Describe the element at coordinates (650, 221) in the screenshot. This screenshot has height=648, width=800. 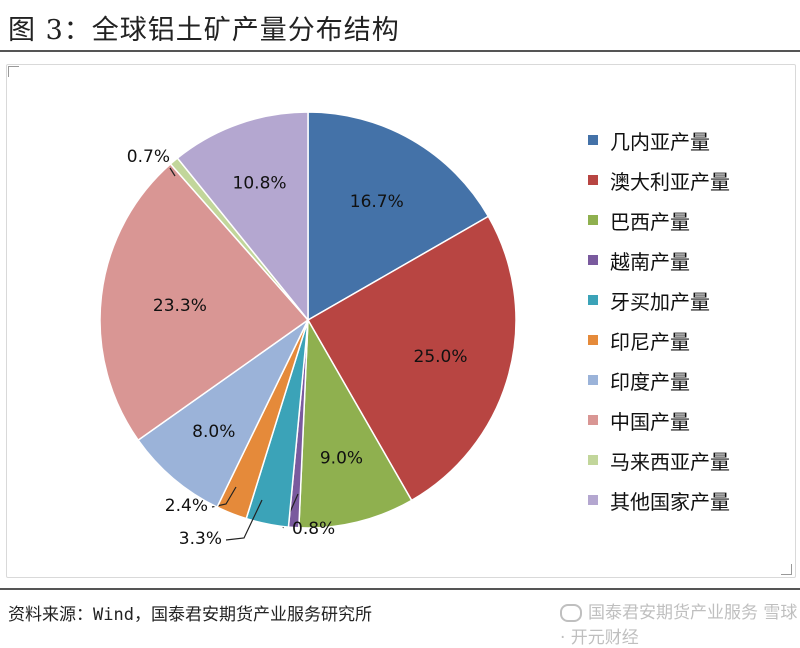
I see `legend-label: 巴西产量` at that location.